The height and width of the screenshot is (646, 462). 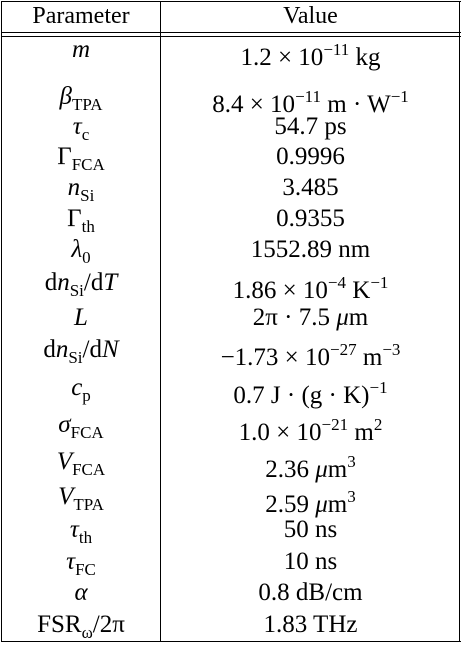 What do you see at coordinates (77, 249) in the screenshot?
I see `text-run: λ` at bounding box center [77, 249].